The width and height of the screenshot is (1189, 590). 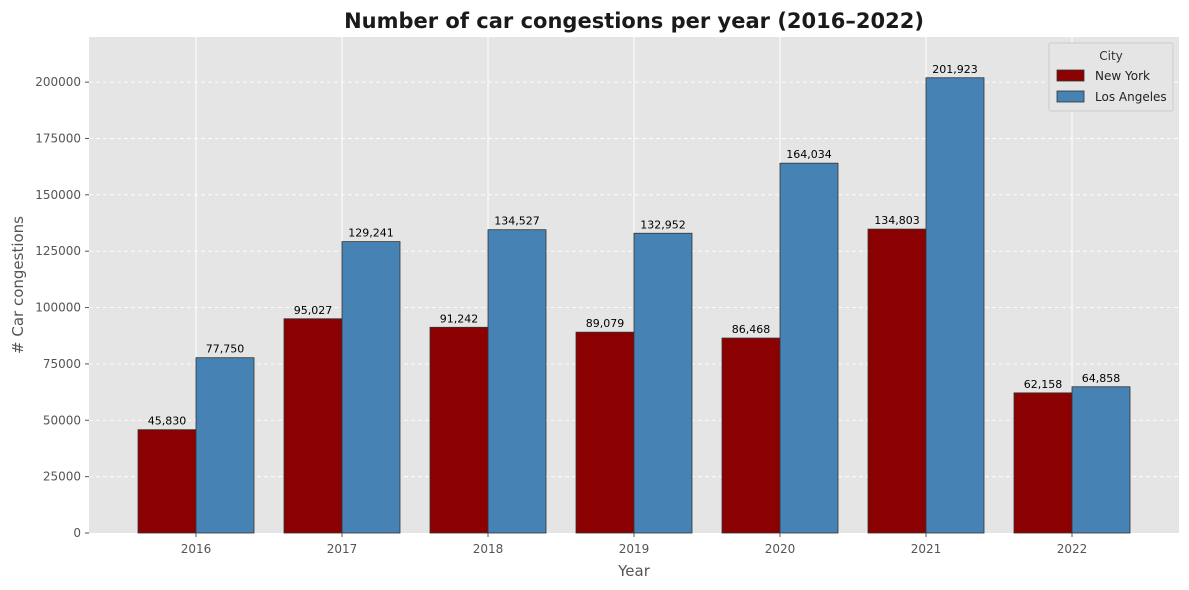 I want to click on y-axis-label: # Car congestions, so click(x=18, y=285).